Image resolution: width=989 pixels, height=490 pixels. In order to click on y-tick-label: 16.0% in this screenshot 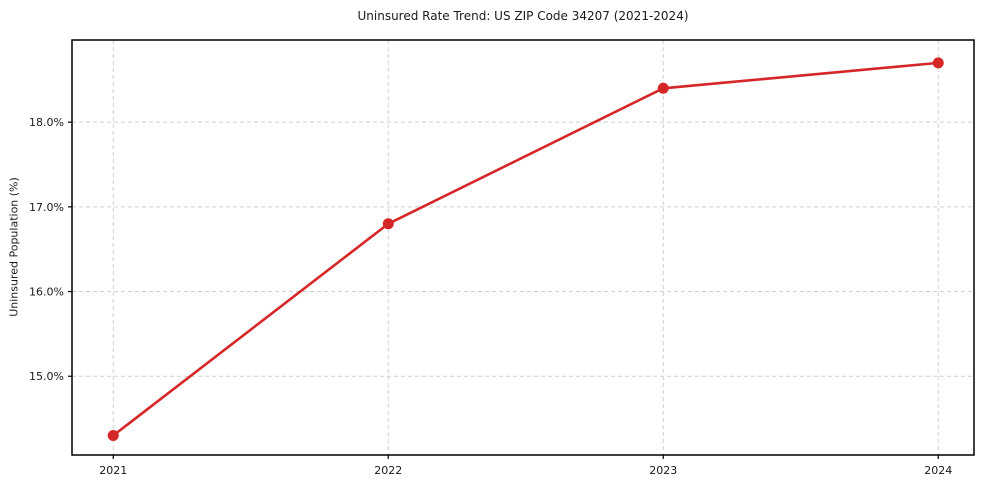, I will do `click(46, 292)`.